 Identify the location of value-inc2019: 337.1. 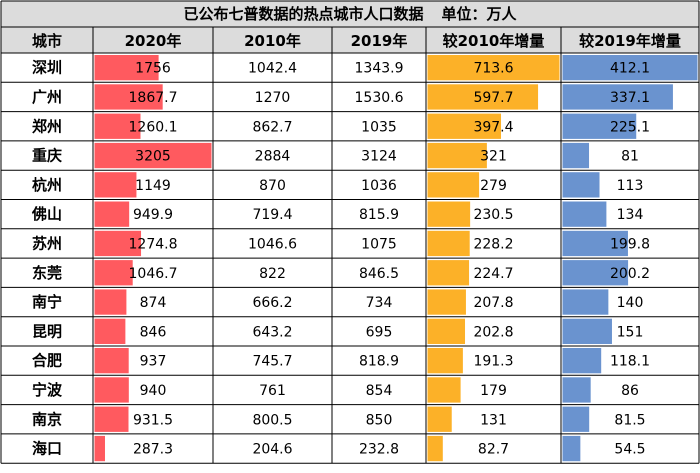
(630, 98).